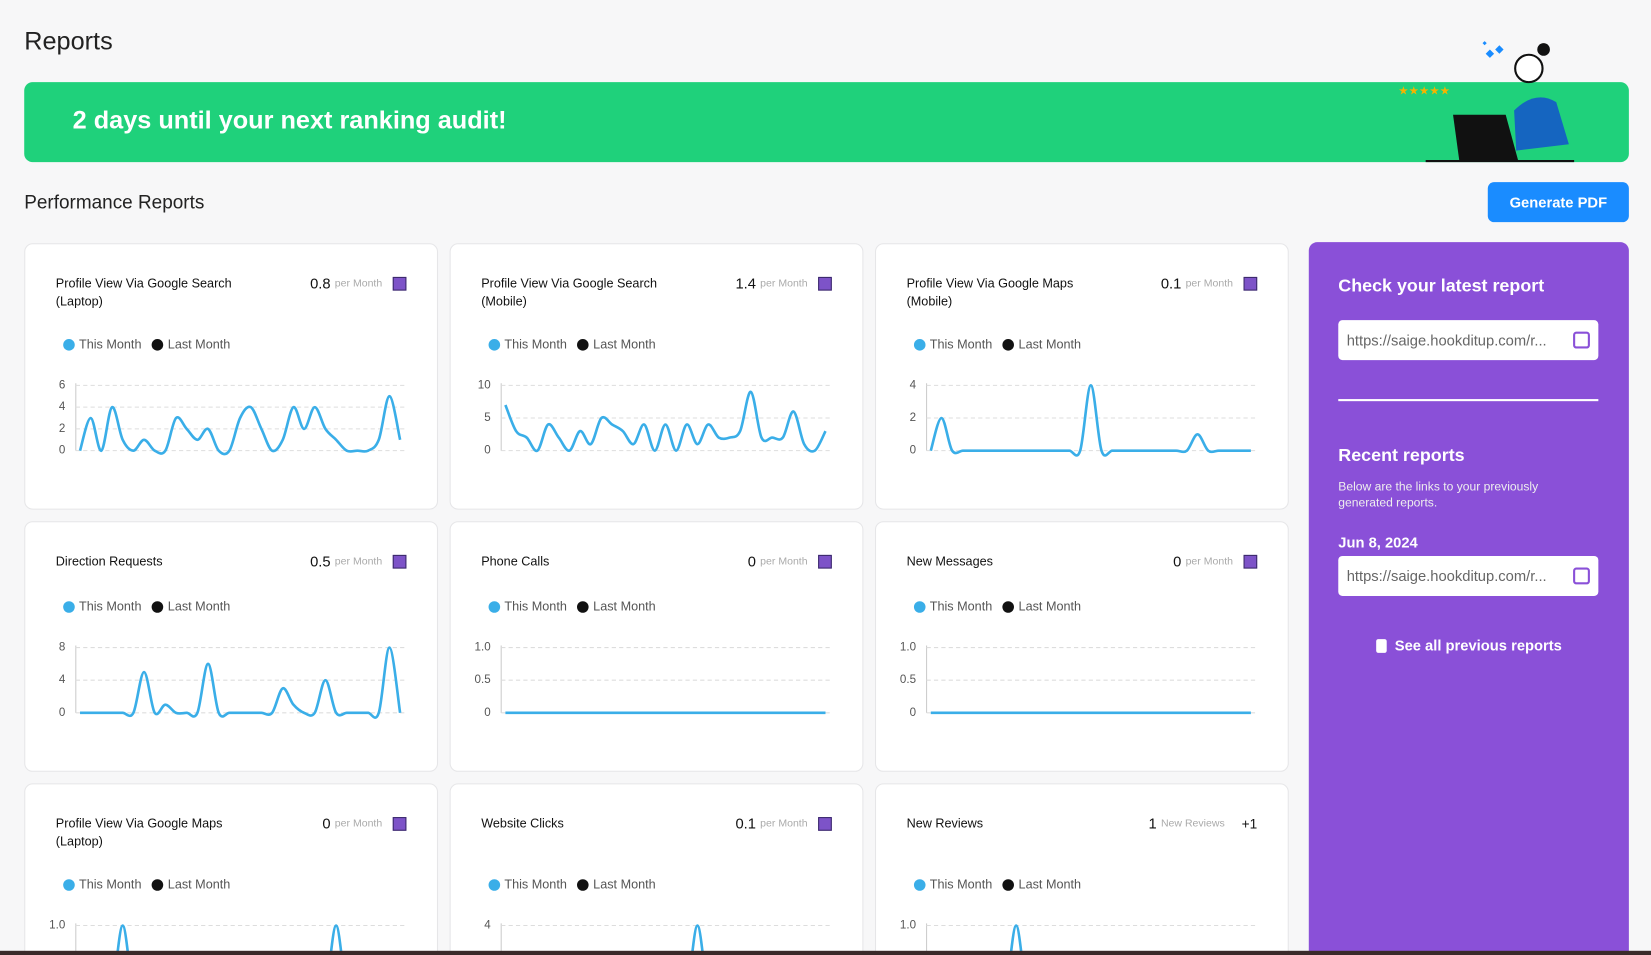 Image resolution: width=1651 pixels, height=955 pixels. I want to click on card-value: 0.5 per Month, so click(358, 561).